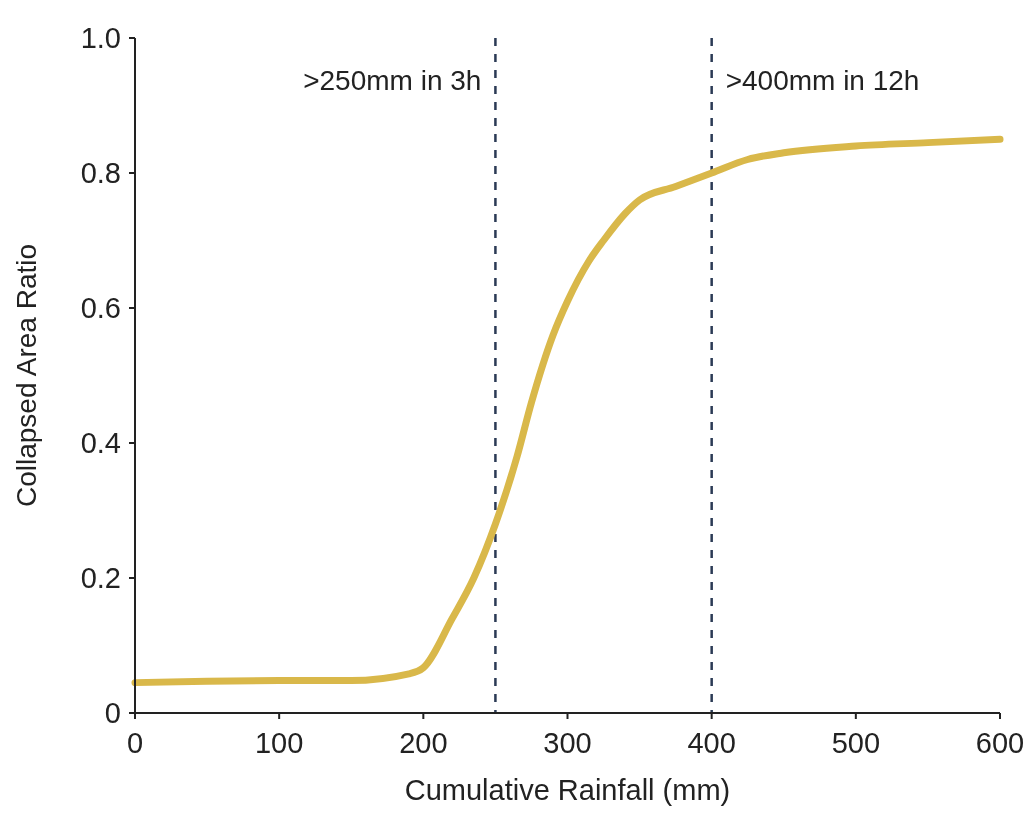  What do you see at coordinates (1000, 743) in the screenshot?
I see `x-tick-label: 600` at bounding box center [1000, 743].